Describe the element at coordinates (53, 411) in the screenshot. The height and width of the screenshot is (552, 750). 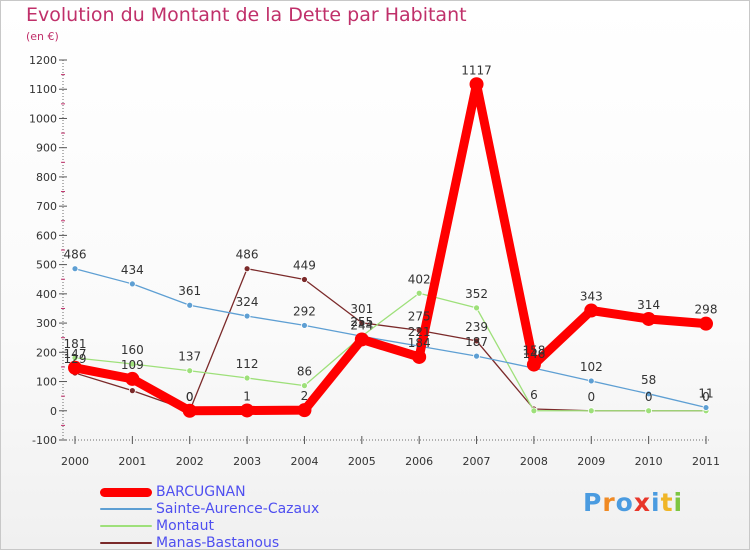
I see `y-tick-label: 0` at that location.